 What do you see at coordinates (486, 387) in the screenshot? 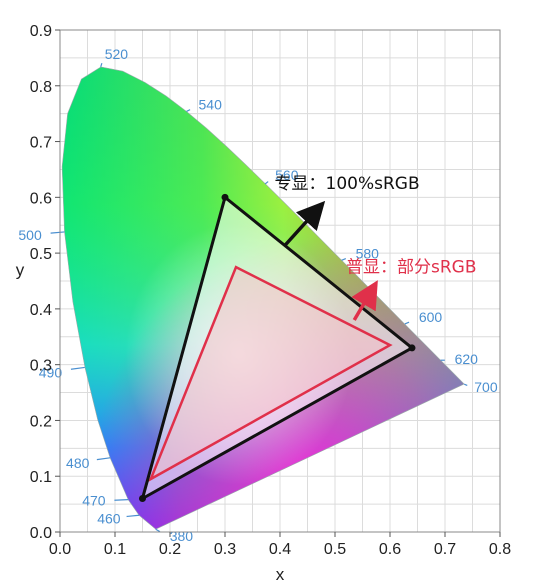
I see `wavelength-label: 700` at bounding box center [486, 387].